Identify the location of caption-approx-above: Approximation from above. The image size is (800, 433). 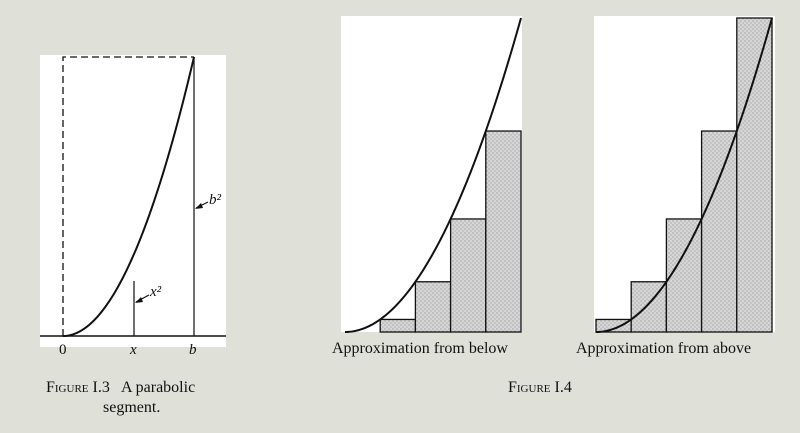
(664, 348).